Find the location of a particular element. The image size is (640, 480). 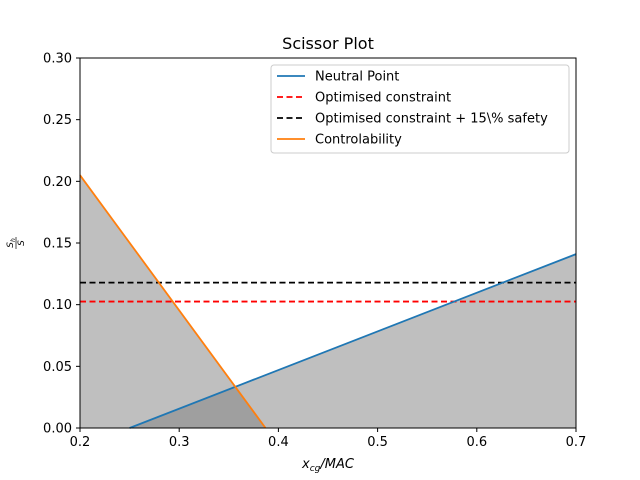

x-axis-label-main: x is located at coordinates (305, 464).